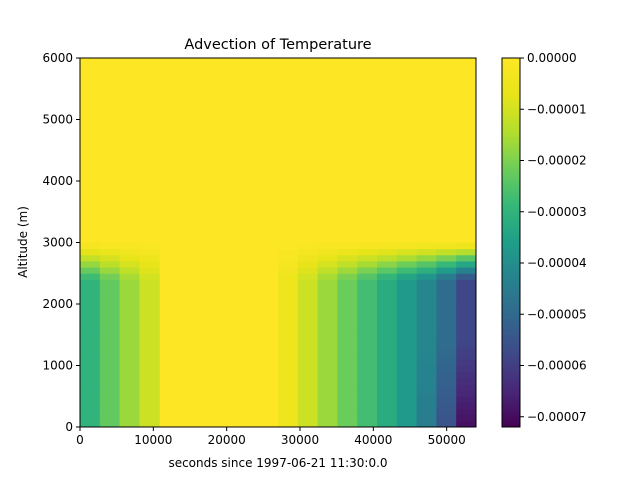 The width and height of the screenshot is (640, 480). What do you see at coordinates (277, 45) in the screenshot?
I see `chart-title: Advection of Temperature` at bounding box center [277, 45].